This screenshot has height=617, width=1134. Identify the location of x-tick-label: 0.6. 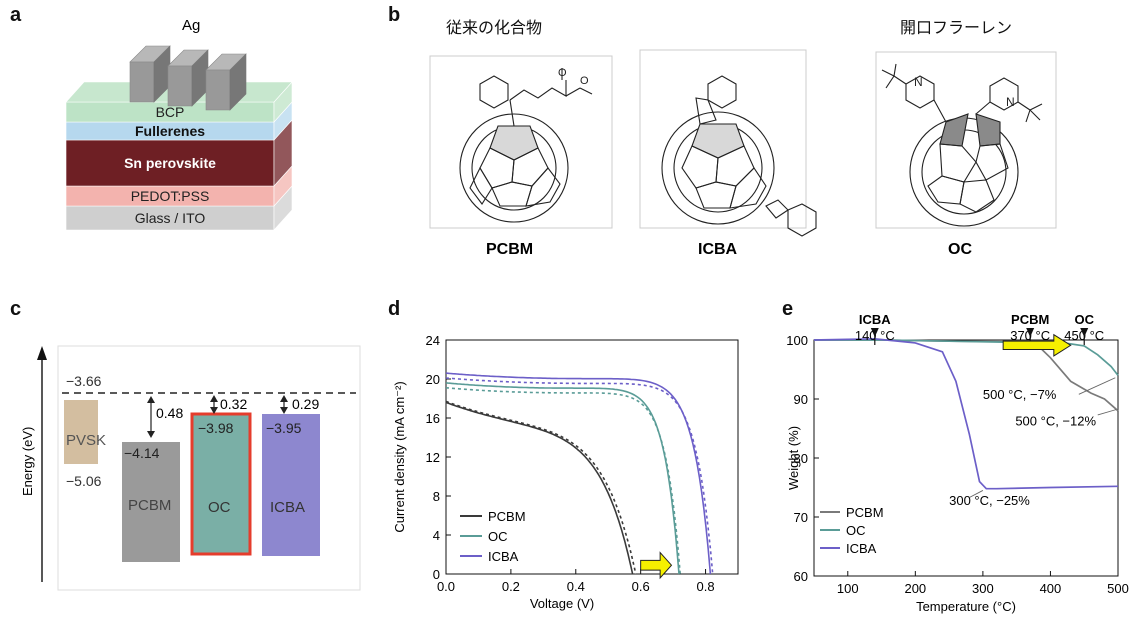
(641, 586).